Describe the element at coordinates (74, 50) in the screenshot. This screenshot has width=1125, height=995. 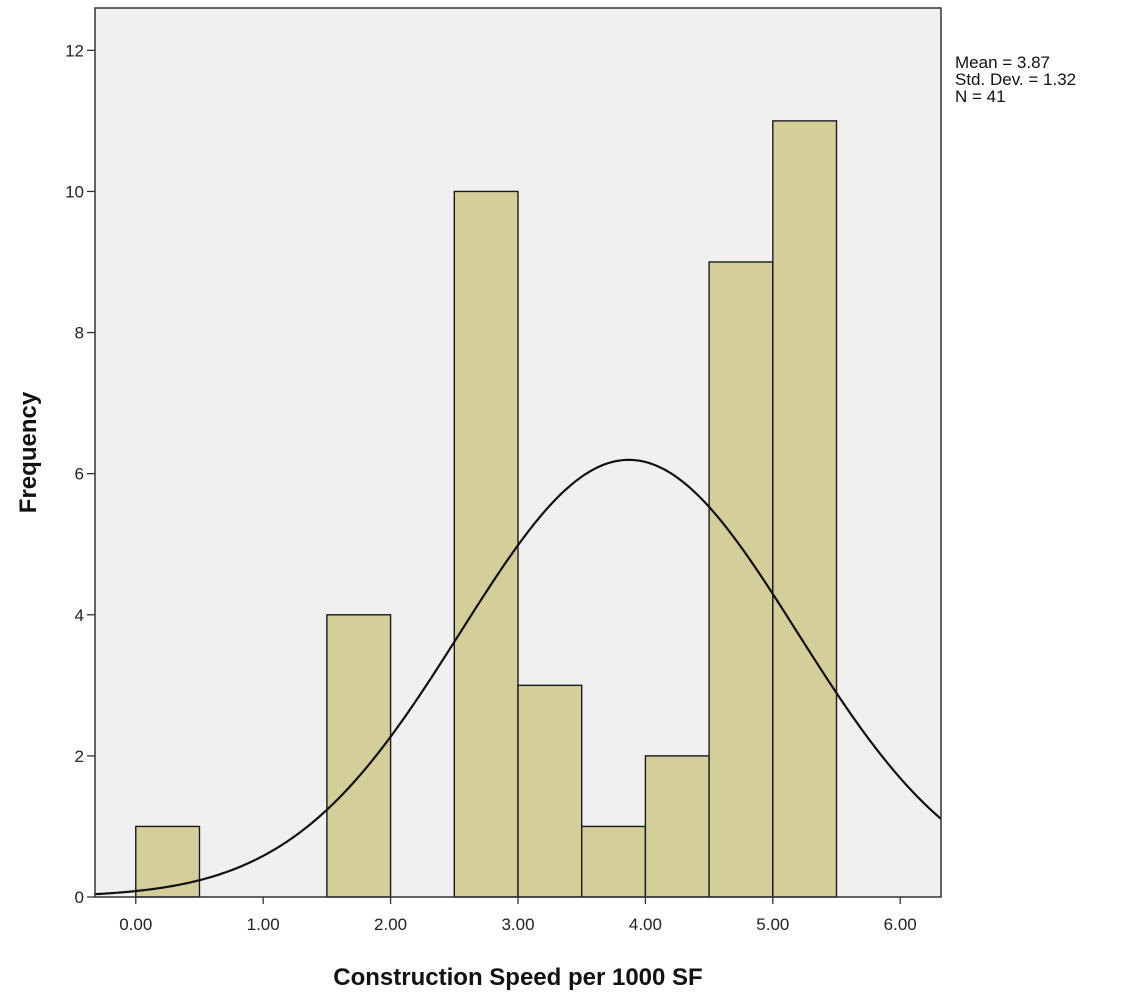
I see `y-tick-label: 12` at that location.